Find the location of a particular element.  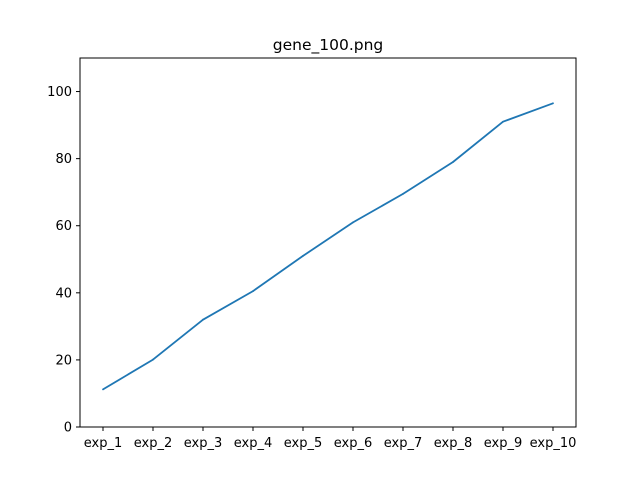

x-tick-label: exp_5 is located at coordinates (303, 443).